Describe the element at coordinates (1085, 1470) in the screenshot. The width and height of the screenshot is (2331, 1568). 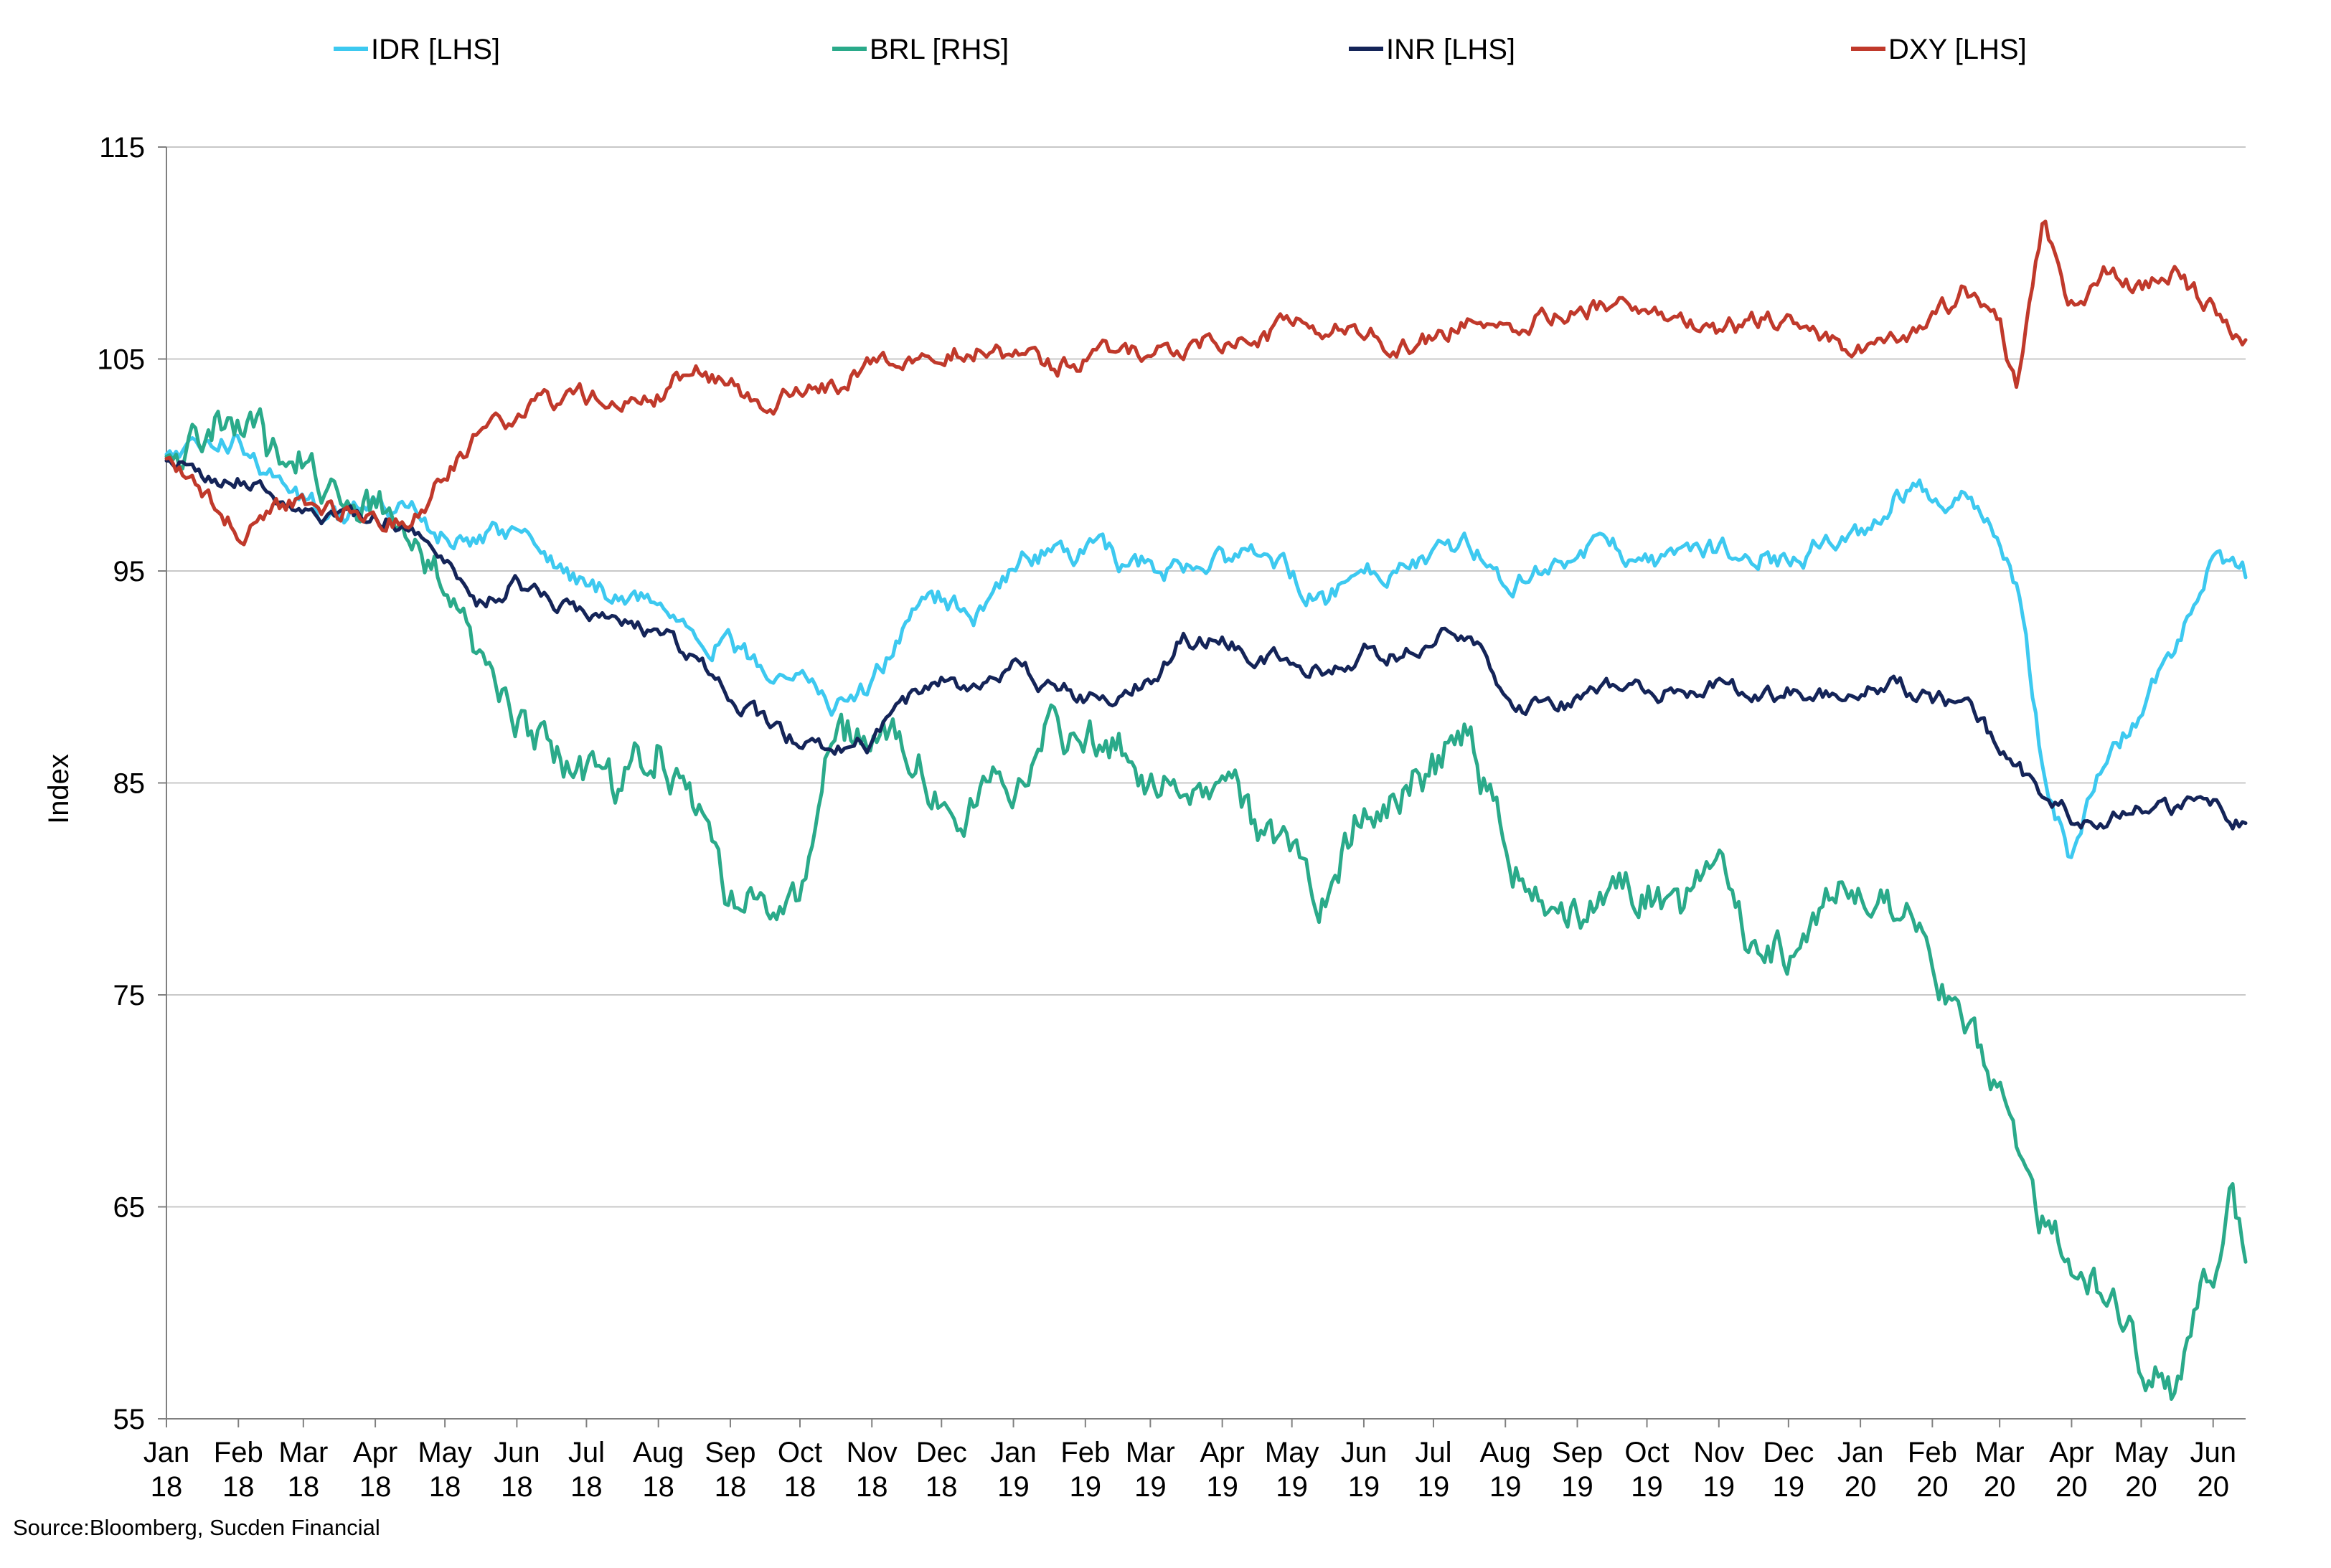
I see `x-tick-label: Feb 19` at that location.